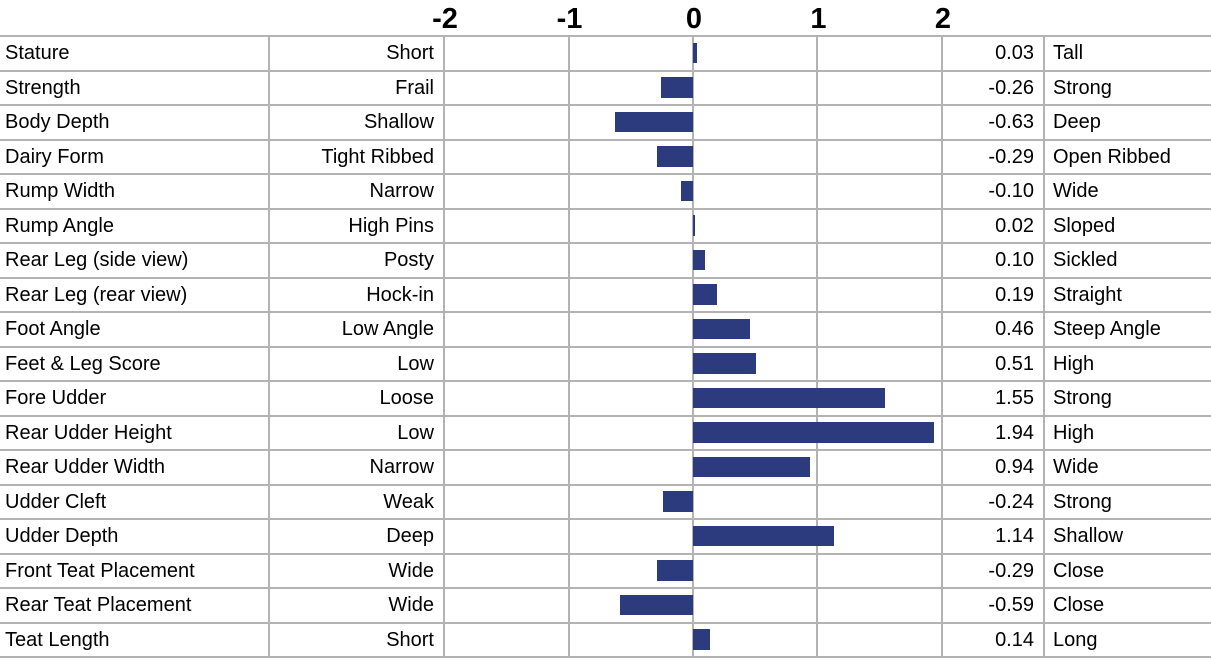 The height and width of the screenshot is (662, 1211). I want to click on sta-value-cell: 1.55, so click(994, 398).